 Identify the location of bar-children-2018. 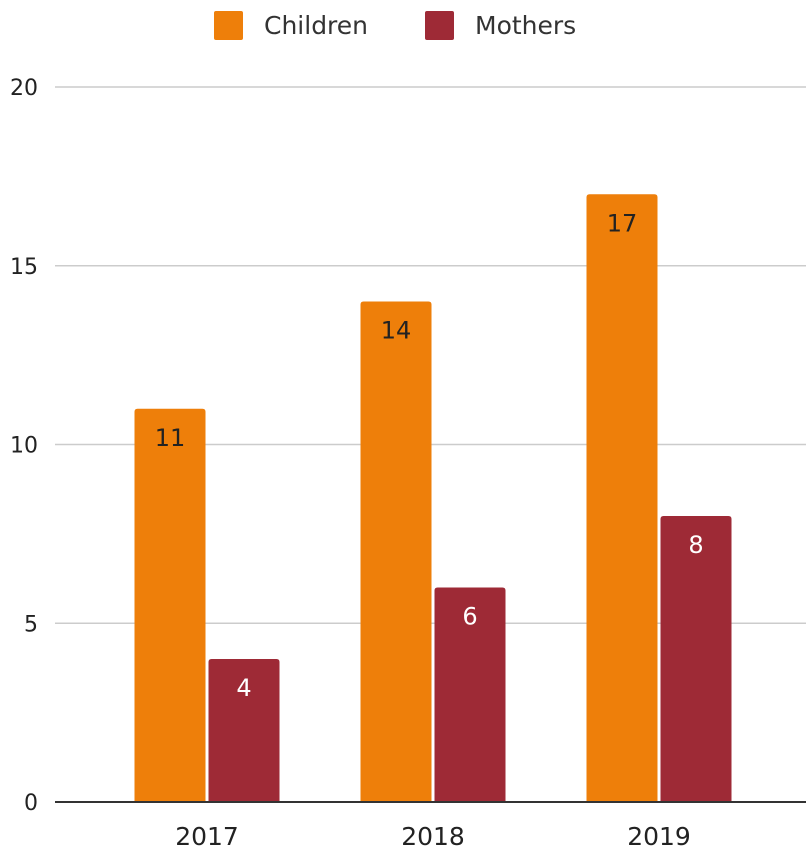
(396, 551).